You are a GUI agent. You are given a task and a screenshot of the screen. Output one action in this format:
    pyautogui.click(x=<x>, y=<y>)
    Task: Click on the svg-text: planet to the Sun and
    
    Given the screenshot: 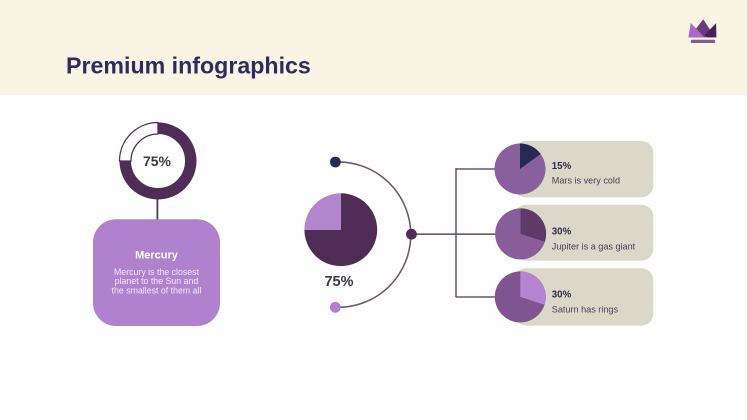 What is the action you would take?
    pyautogui.click(x=157, y=281)
    